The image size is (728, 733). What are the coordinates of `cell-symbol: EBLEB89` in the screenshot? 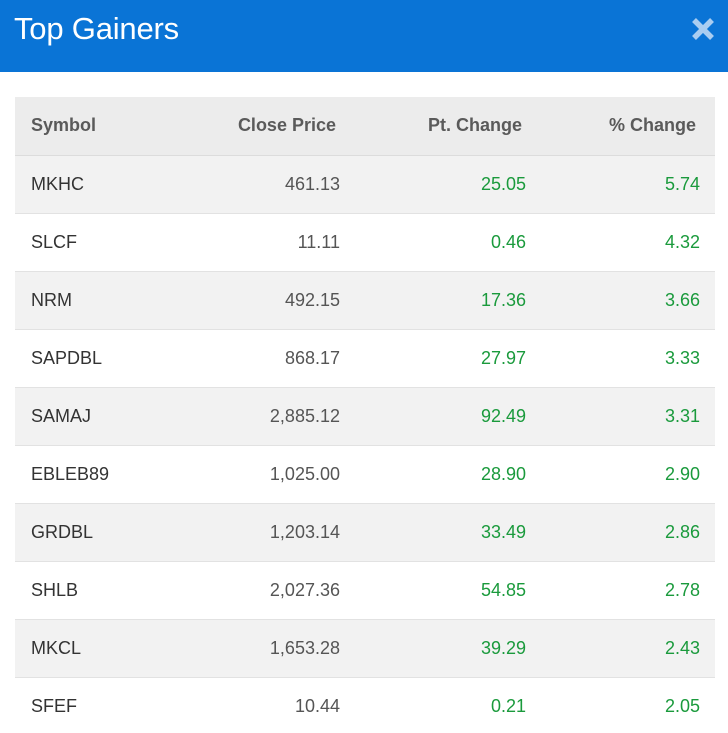 It's located at (90, 474).